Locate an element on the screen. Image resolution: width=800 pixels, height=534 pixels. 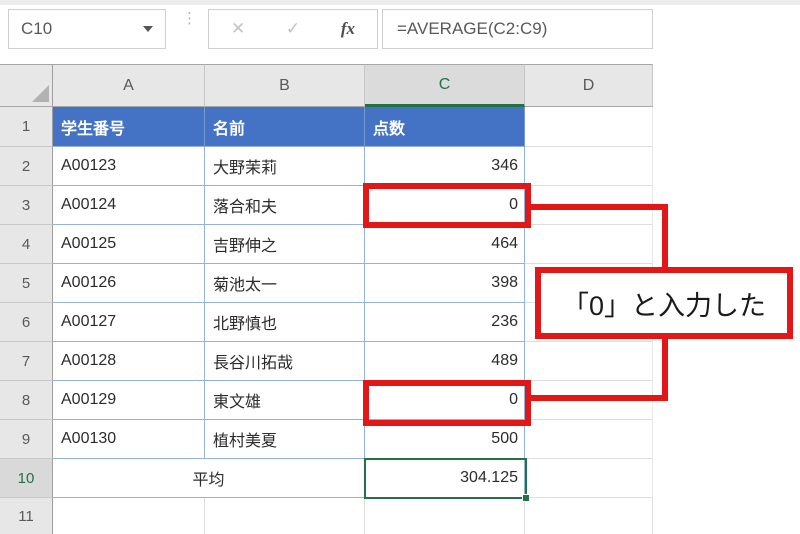
row-header-8: 8 is located at coordinates (26, 400).